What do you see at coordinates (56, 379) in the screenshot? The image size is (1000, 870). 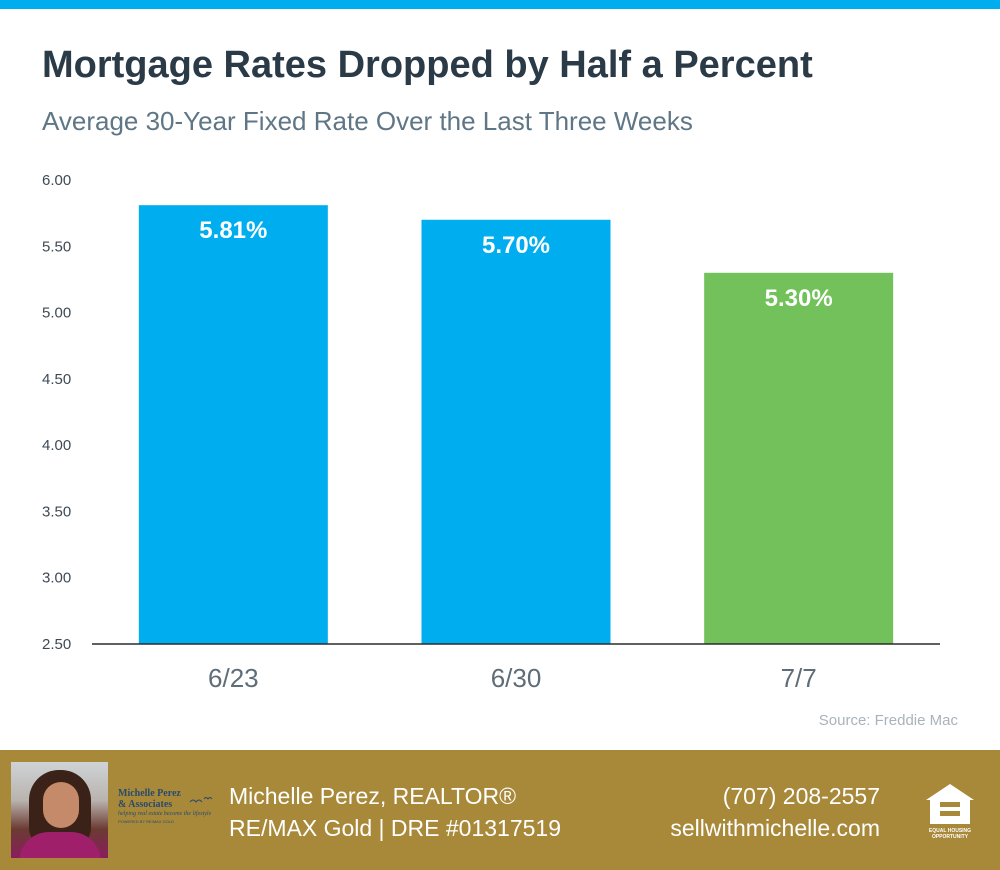 I see `y-tick-label: 4.50` at bounding box center [56, 379].